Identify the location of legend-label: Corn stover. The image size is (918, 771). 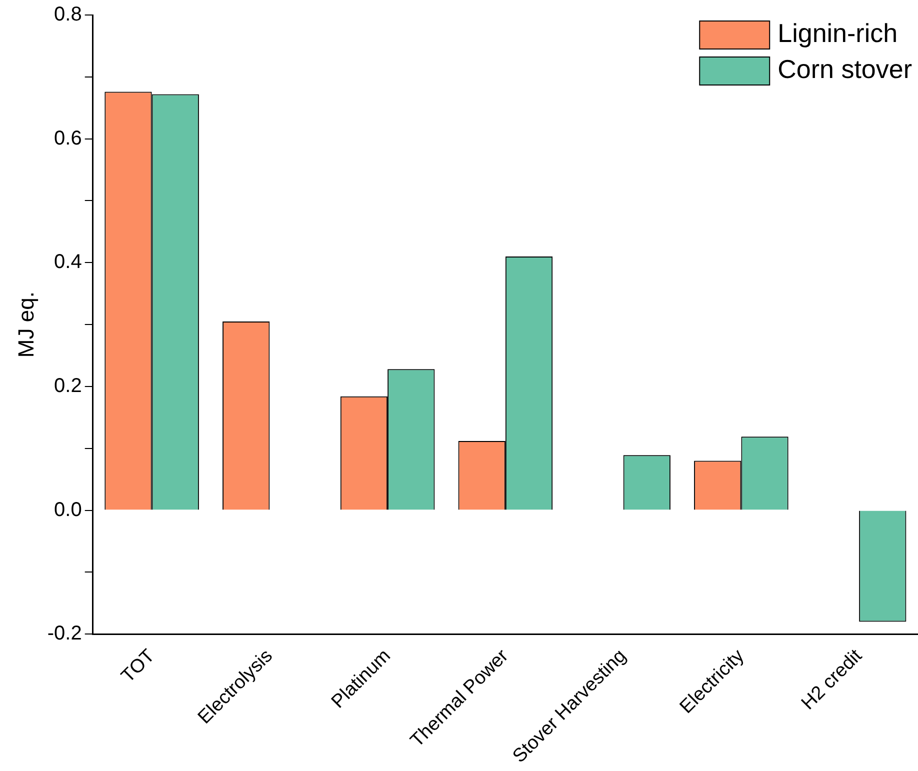
(845, 69).